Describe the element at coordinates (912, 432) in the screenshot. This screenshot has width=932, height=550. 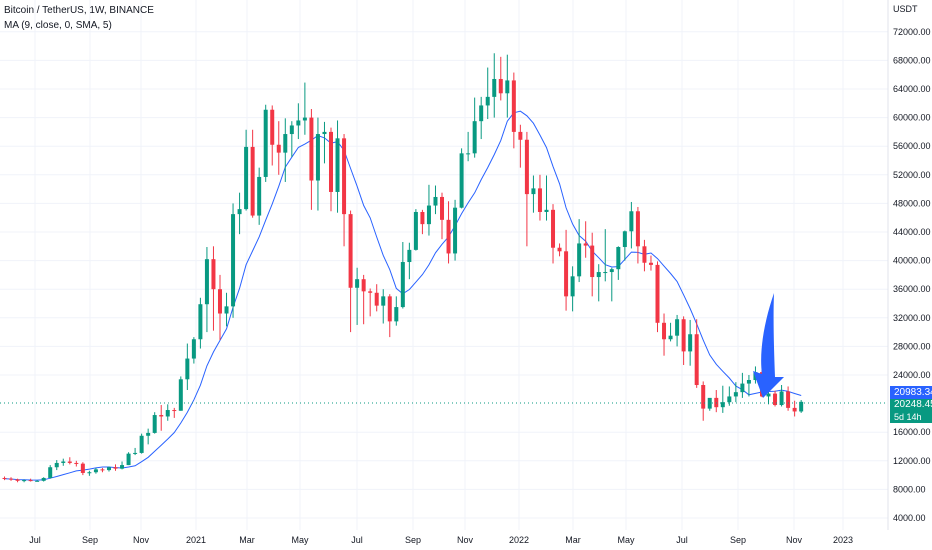
I see `price-tick-label: 16000.00` at that location.